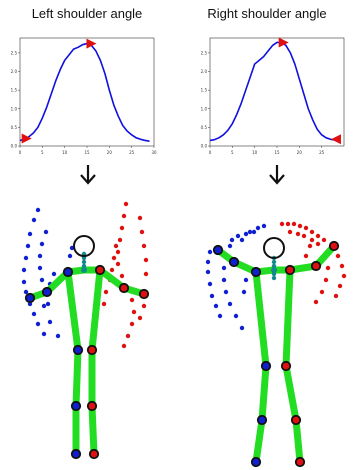 The width and height of the screenshot is (354, 470). What do you see at coordinates (110, 152) in the screenshot?
I see `x-tick-label: 20` at bounding box center [110, 152].